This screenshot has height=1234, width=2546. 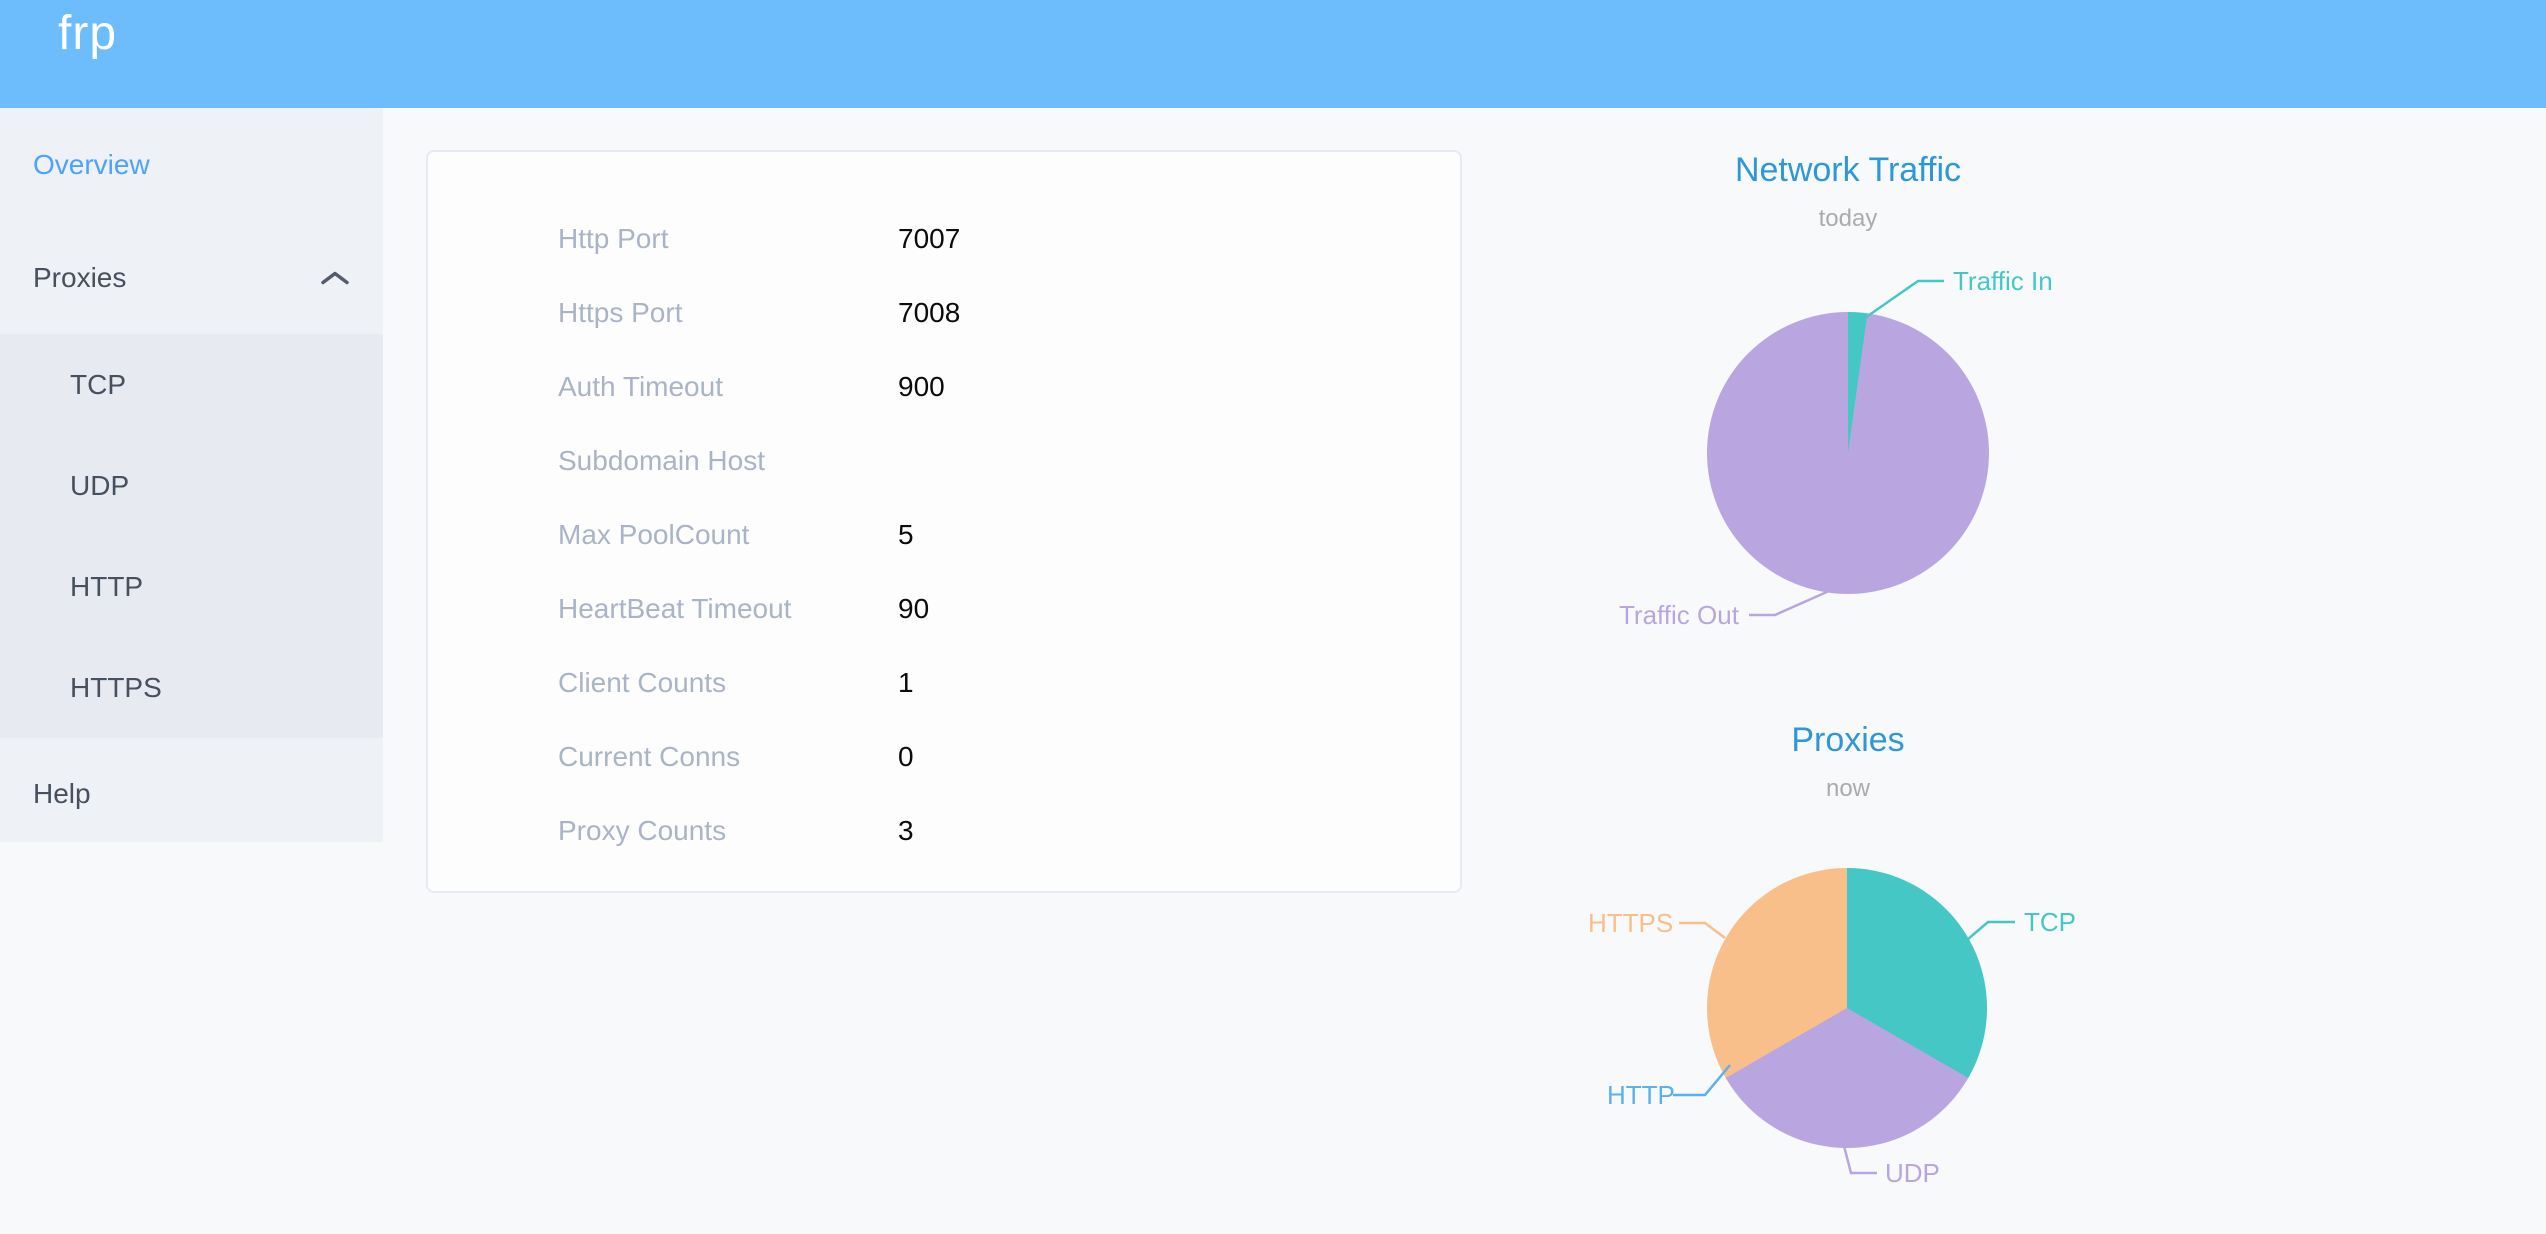 I want to click on header-bar: frp, so click(x=1273, y=54).